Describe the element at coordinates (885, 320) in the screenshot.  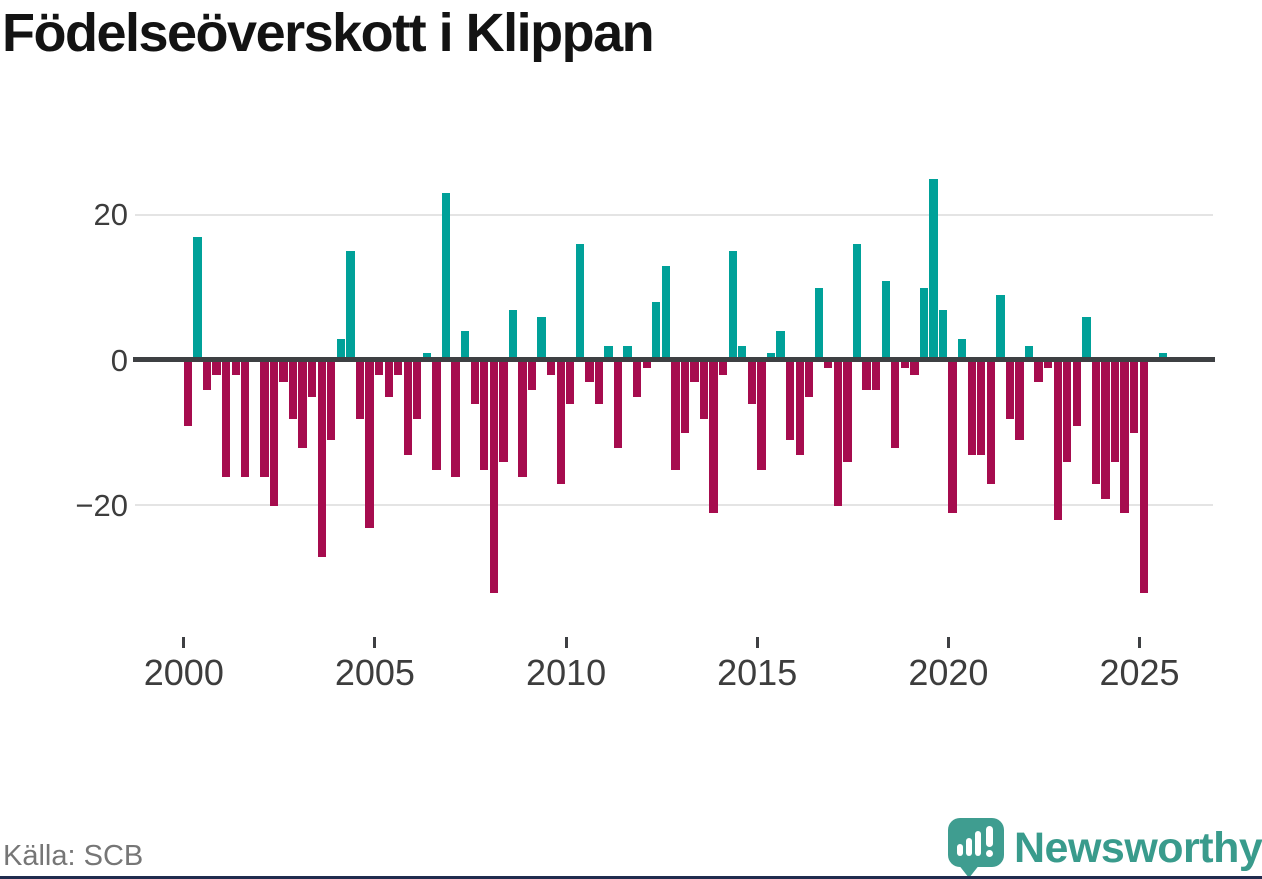
I see `bar-2018Q2` at that location.